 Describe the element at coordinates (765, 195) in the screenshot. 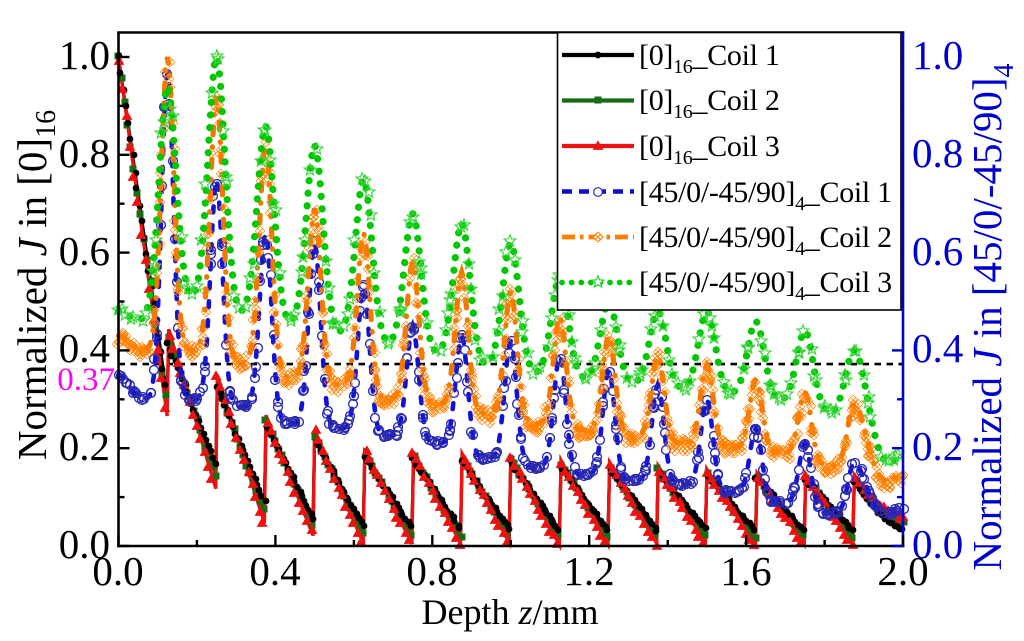

I see `svg-text: [45/0/-45/90]4_Coil 1` at that location.